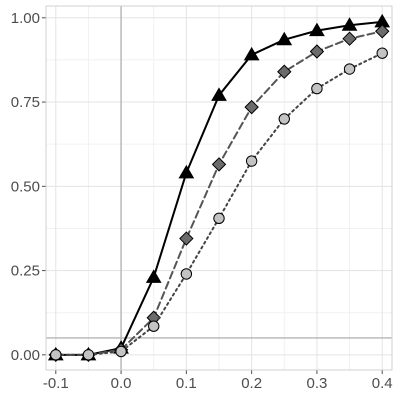 This screenshot has width=400, height=400. Describe the element at coordinates (186, 383) in the screenshot. I see `x-tick-label: 0.1` at that location.